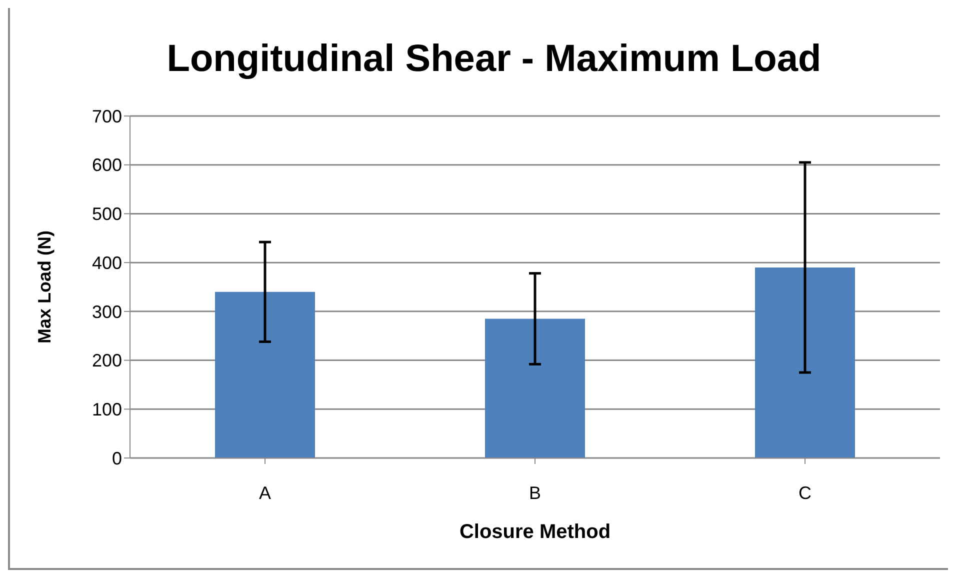 This screenshot has height=576, width=956. What do you see at coordinates (265, 492) in the screenshot?
I see `x-tick-label: A` at bounding box center [265, 492].